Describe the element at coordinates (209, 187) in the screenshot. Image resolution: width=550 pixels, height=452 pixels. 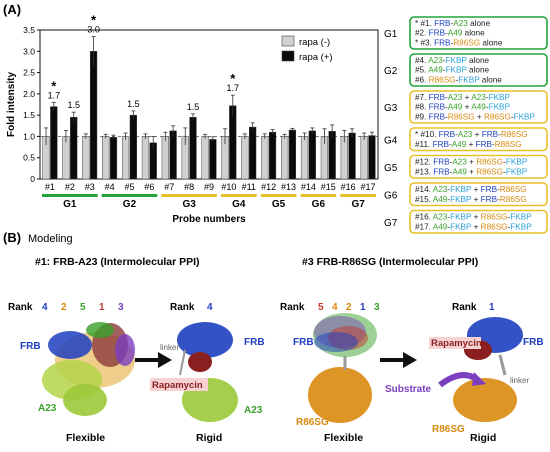
I see `x-tick-label: #9` at that location.